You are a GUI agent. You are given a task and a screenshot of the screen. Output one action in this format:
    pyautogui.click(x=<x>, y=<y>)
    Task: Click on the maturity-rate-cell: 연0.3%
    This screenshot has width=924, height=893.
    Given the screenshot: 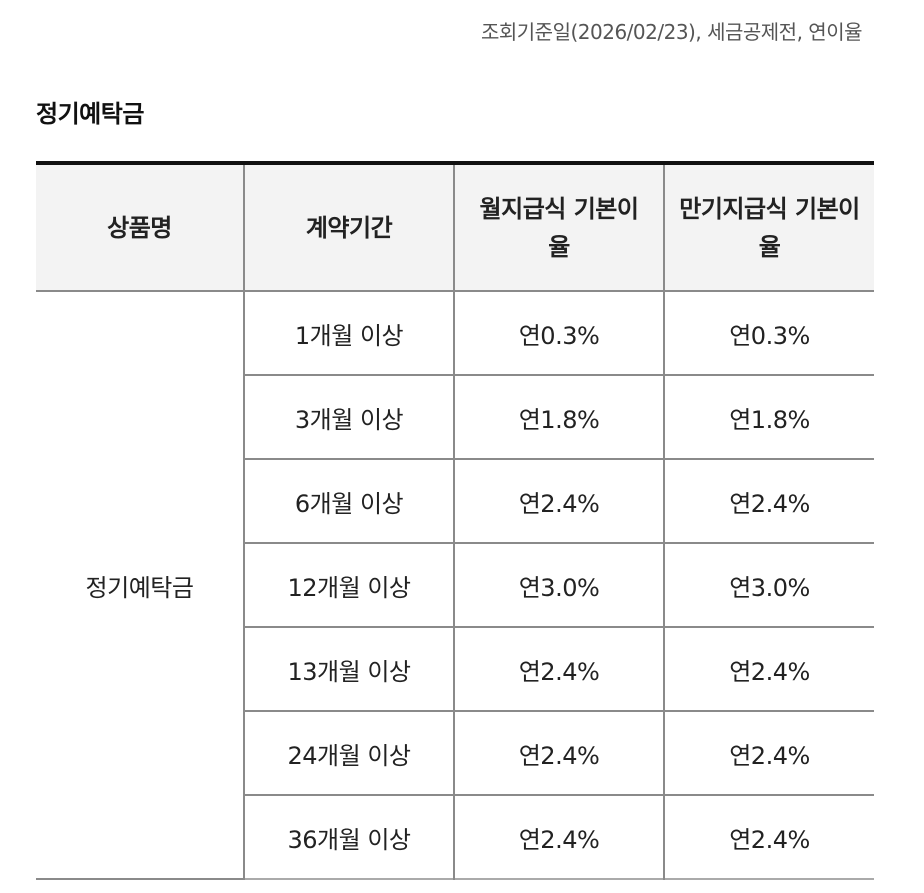 What is the action you would take?
    pyautogui.click(x=768, y=333)
    